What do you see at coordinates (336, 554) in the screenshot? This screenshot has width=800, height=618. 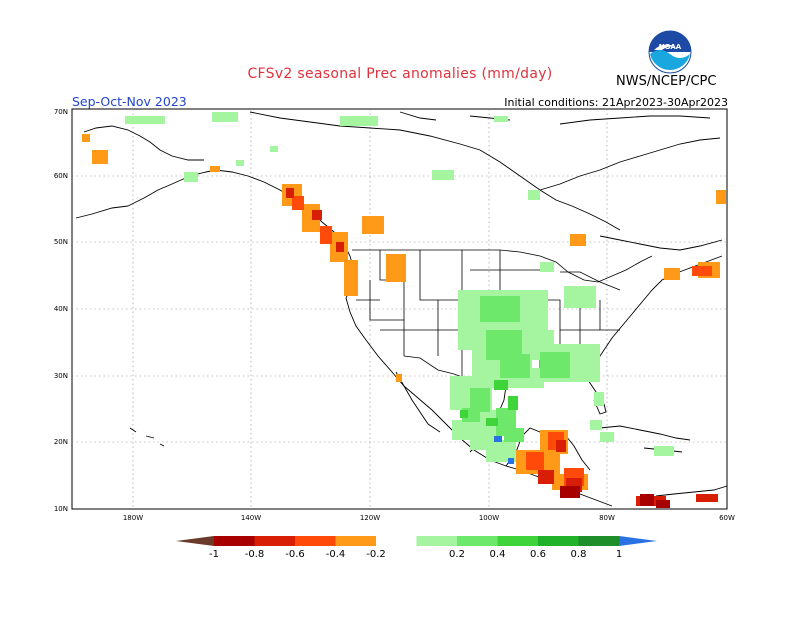 I see `colorbar-label: -0.4` at bounding box center [336, 554].